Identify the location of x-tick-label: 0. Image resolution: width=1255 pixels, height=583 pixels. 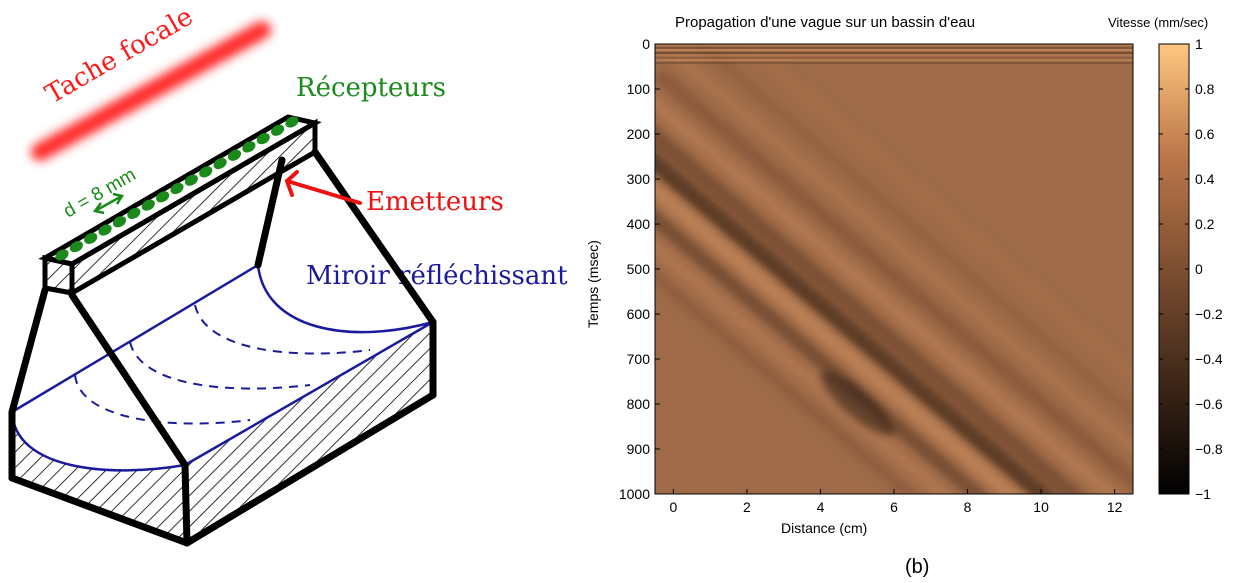
(673, 507).